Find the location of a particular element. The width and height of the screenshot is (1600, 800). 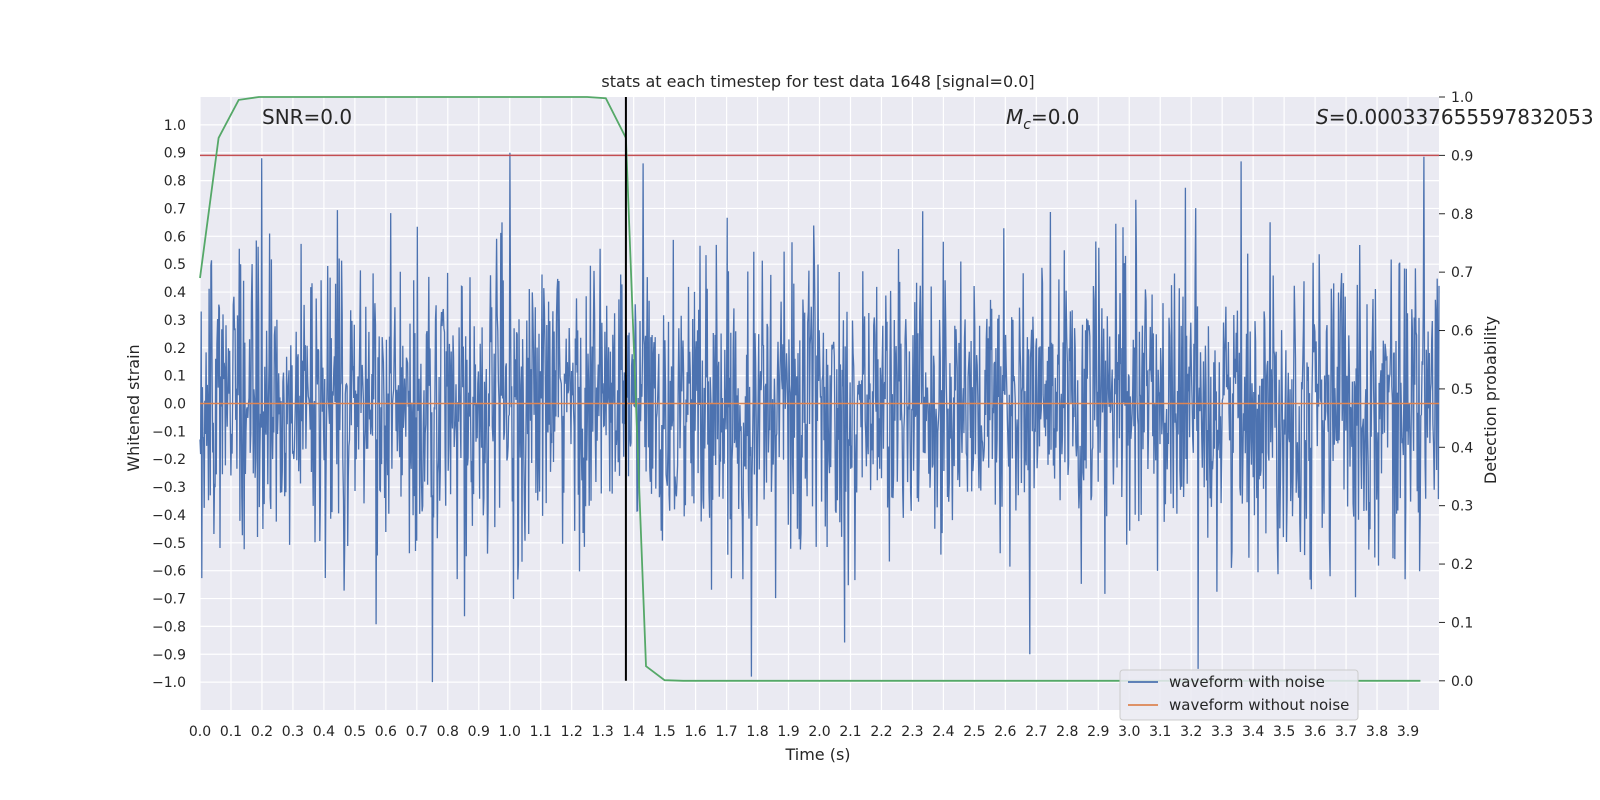

y-tick-label: −0.9 is located at coordinates (169, 655).